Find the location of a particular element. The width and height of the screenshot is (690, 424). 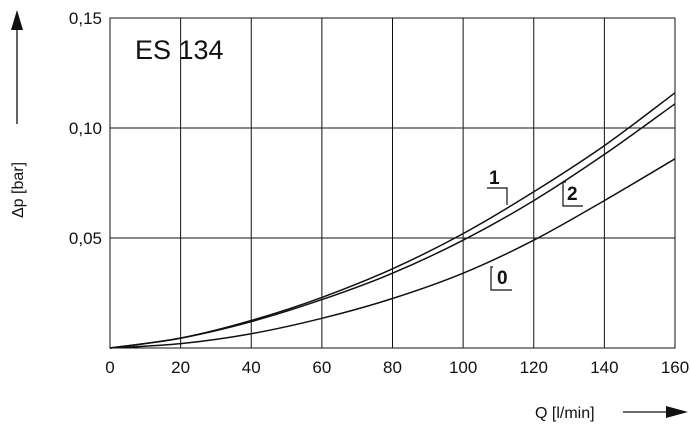

curve-label-1: 1 is located at coordinates (497, 186).